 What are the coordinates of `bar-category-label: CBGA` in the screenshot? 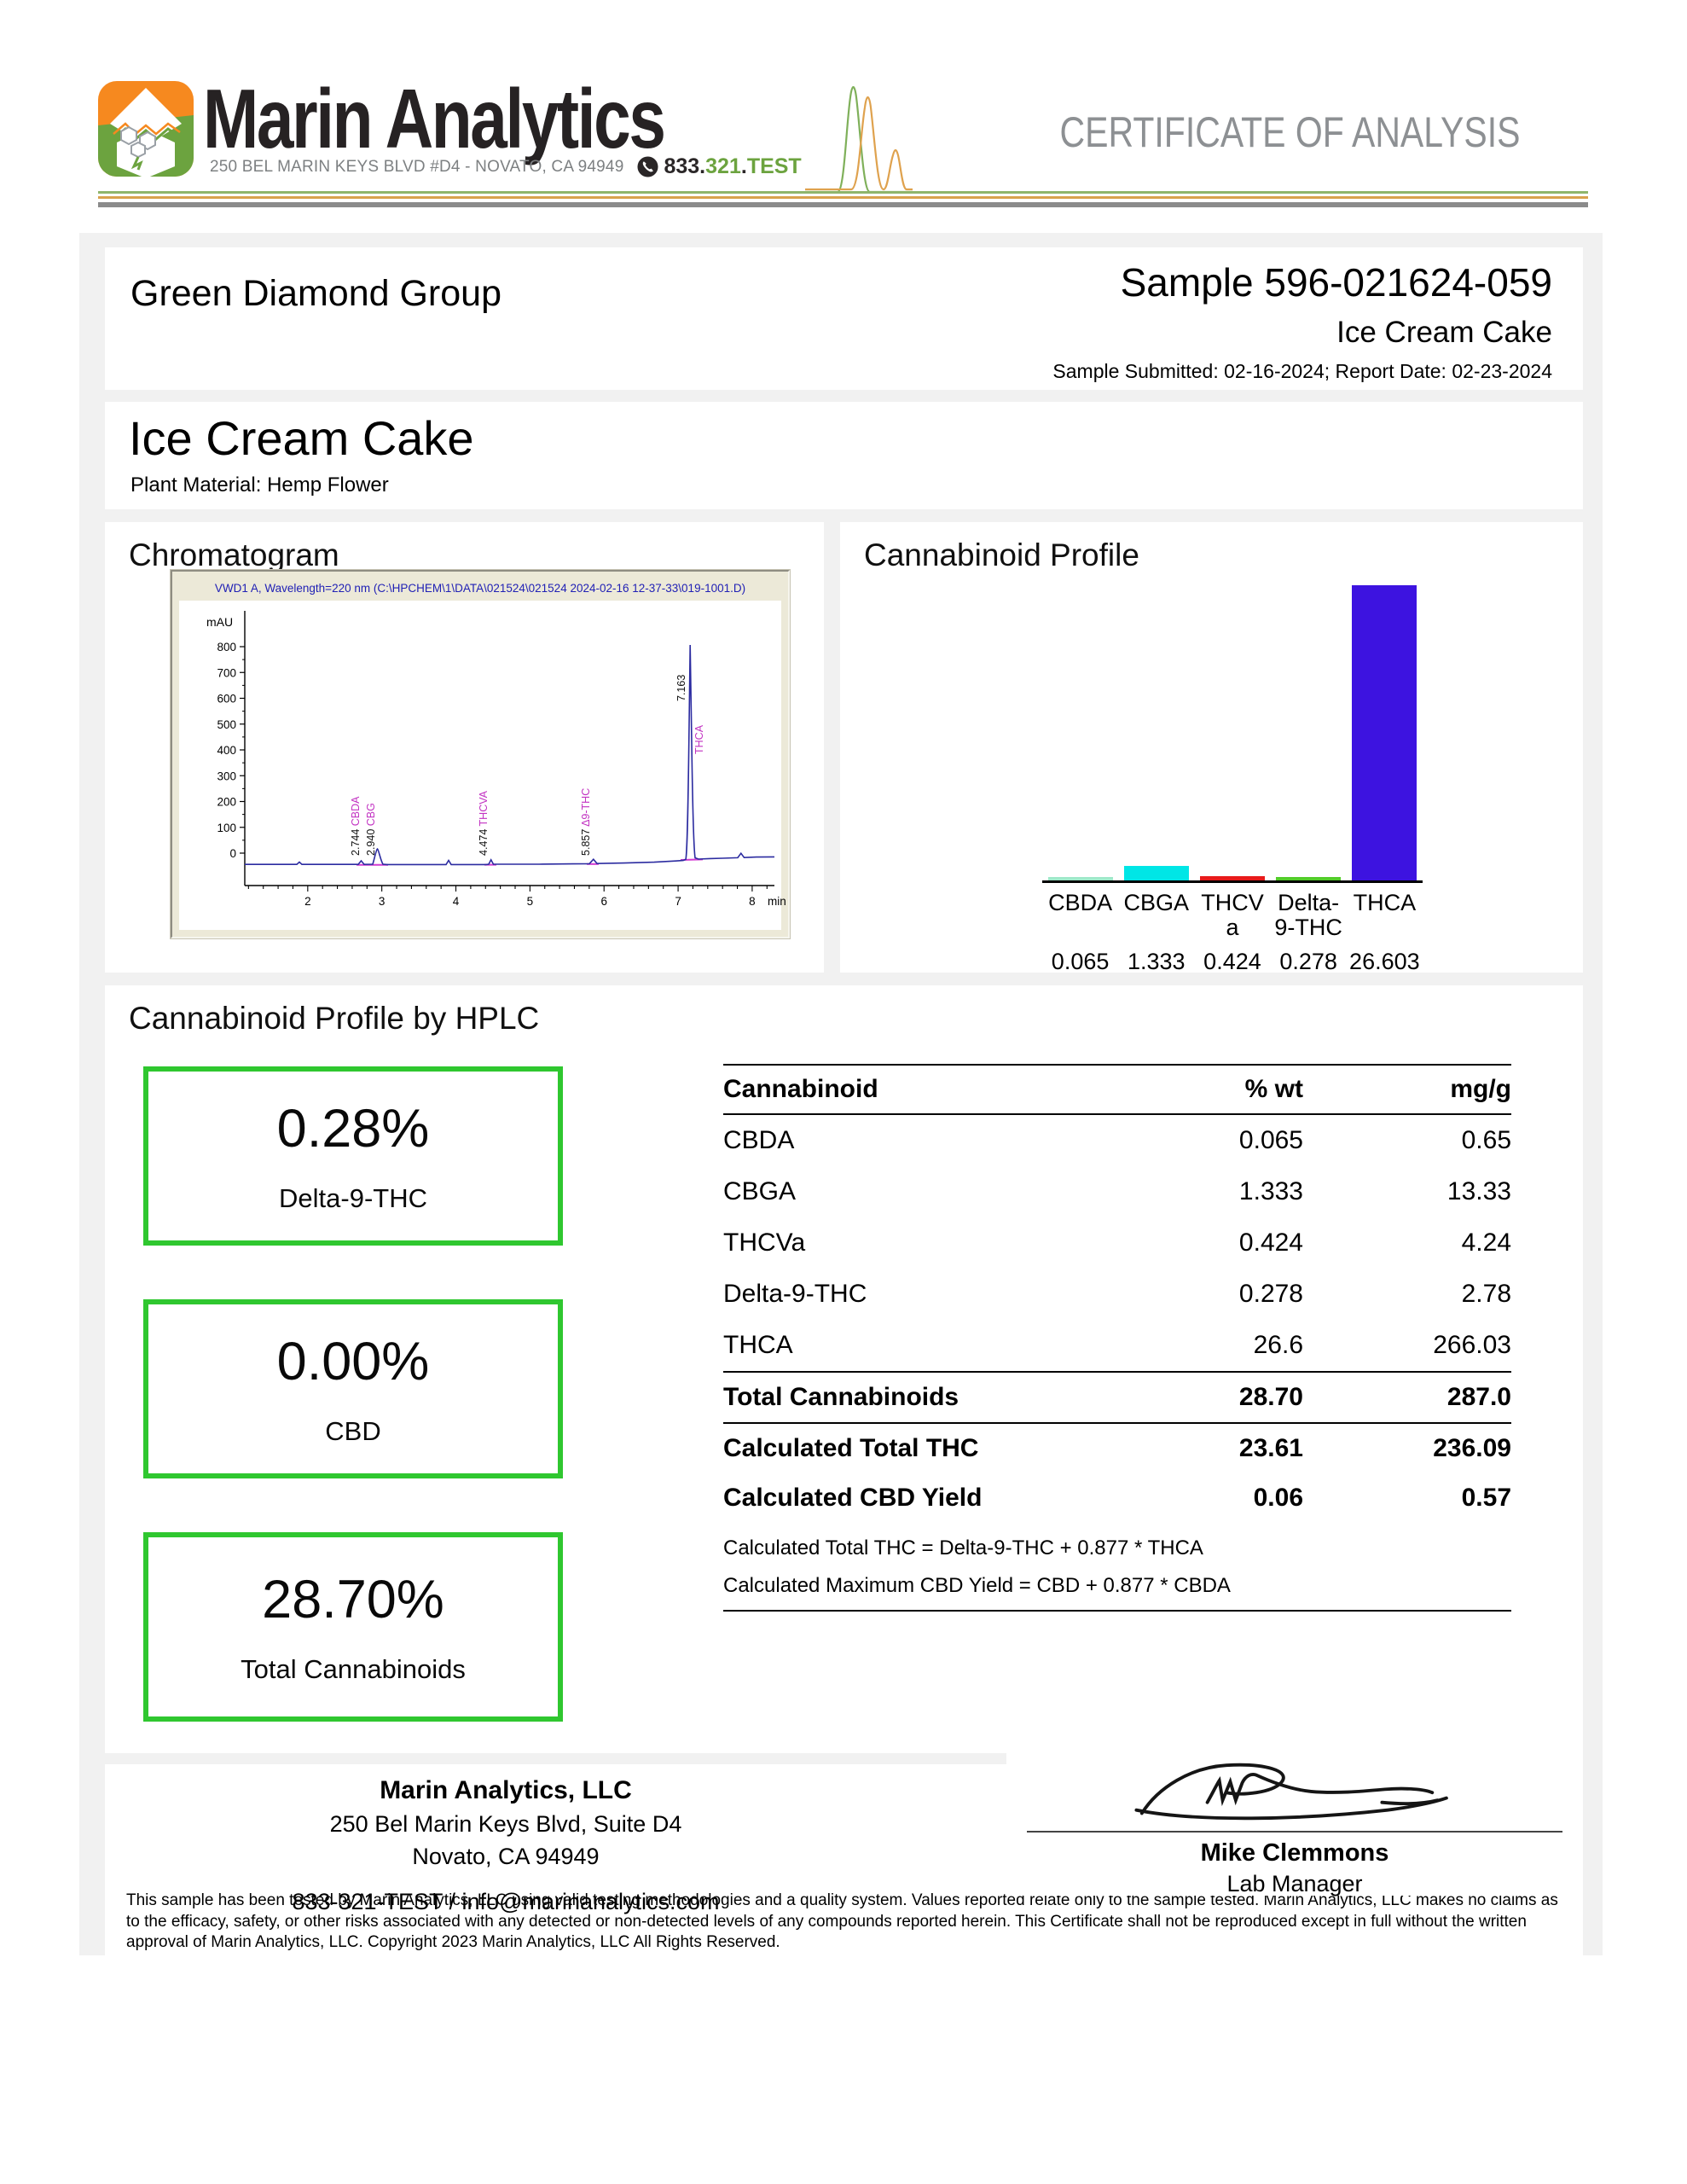 It's located at (1156, 902).